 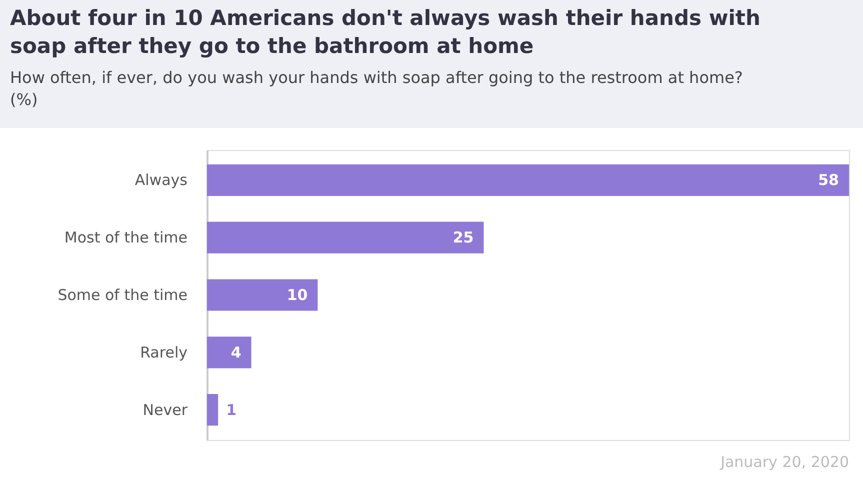 I want to click on y-tick-label: Some of the time, so click(x=123, y=295).